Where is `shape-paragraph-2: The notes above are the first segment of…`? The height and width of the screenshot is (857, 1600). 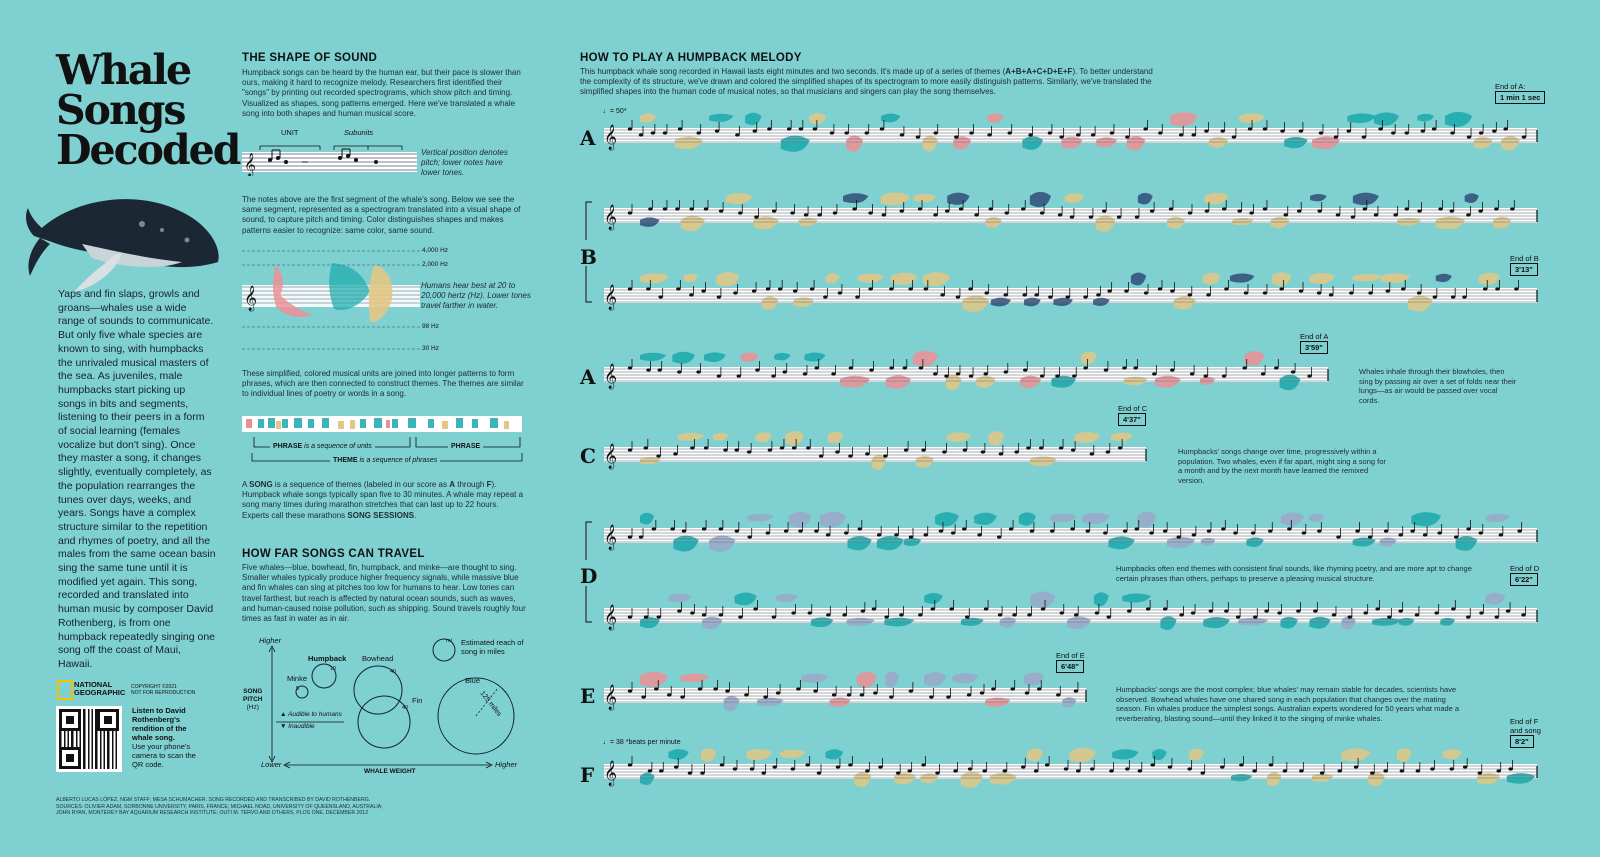
shape-paragraph-2: The notes above are the first segment of… is located at coordinates (381, 215).